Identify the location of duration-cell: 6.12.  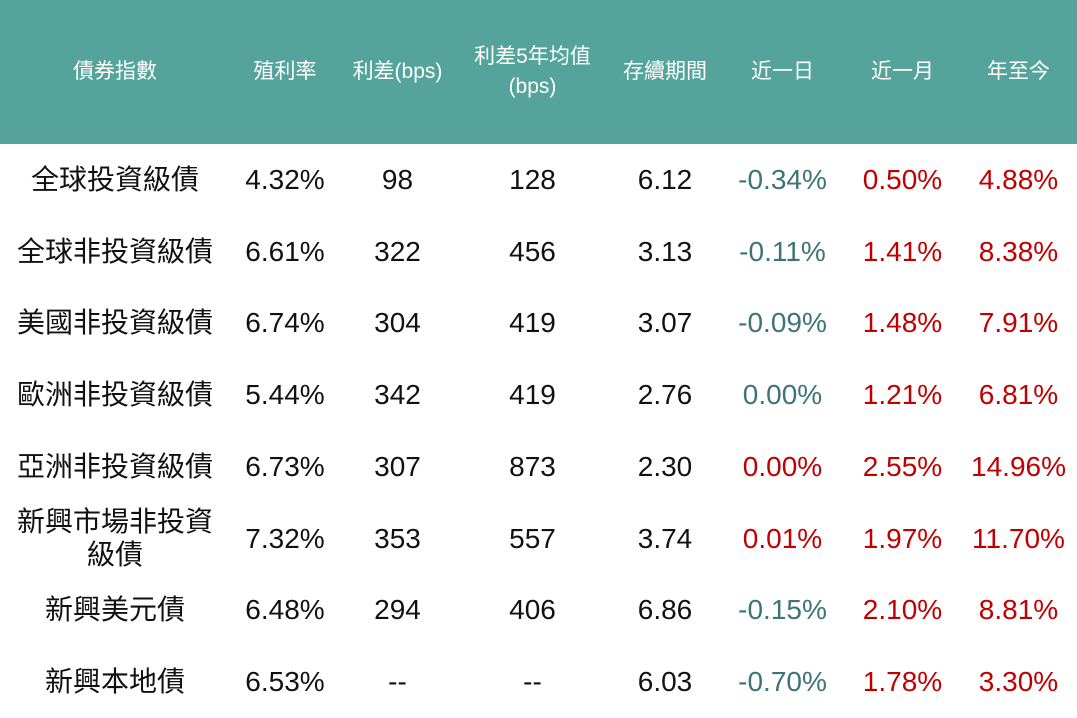
(665, 179).